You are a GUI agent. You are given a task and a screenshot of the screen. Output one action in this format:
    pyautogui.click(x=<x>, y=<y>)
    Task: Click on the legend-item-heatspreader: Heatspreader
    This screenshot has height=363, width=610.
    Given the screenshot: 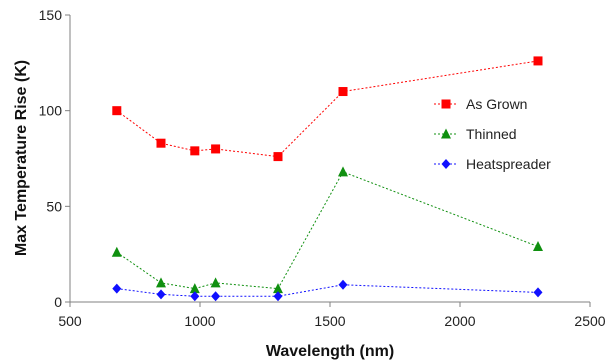 What is the action you would take?
    pyautogui.click(x=492, y=164)
    